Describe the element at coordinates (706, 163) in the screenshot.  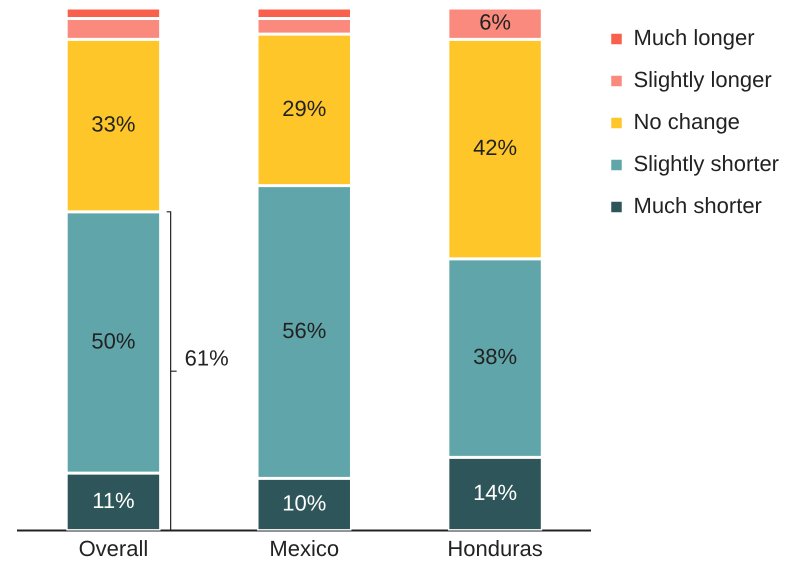
I see `legend-label: Slightly shorter` at that location.